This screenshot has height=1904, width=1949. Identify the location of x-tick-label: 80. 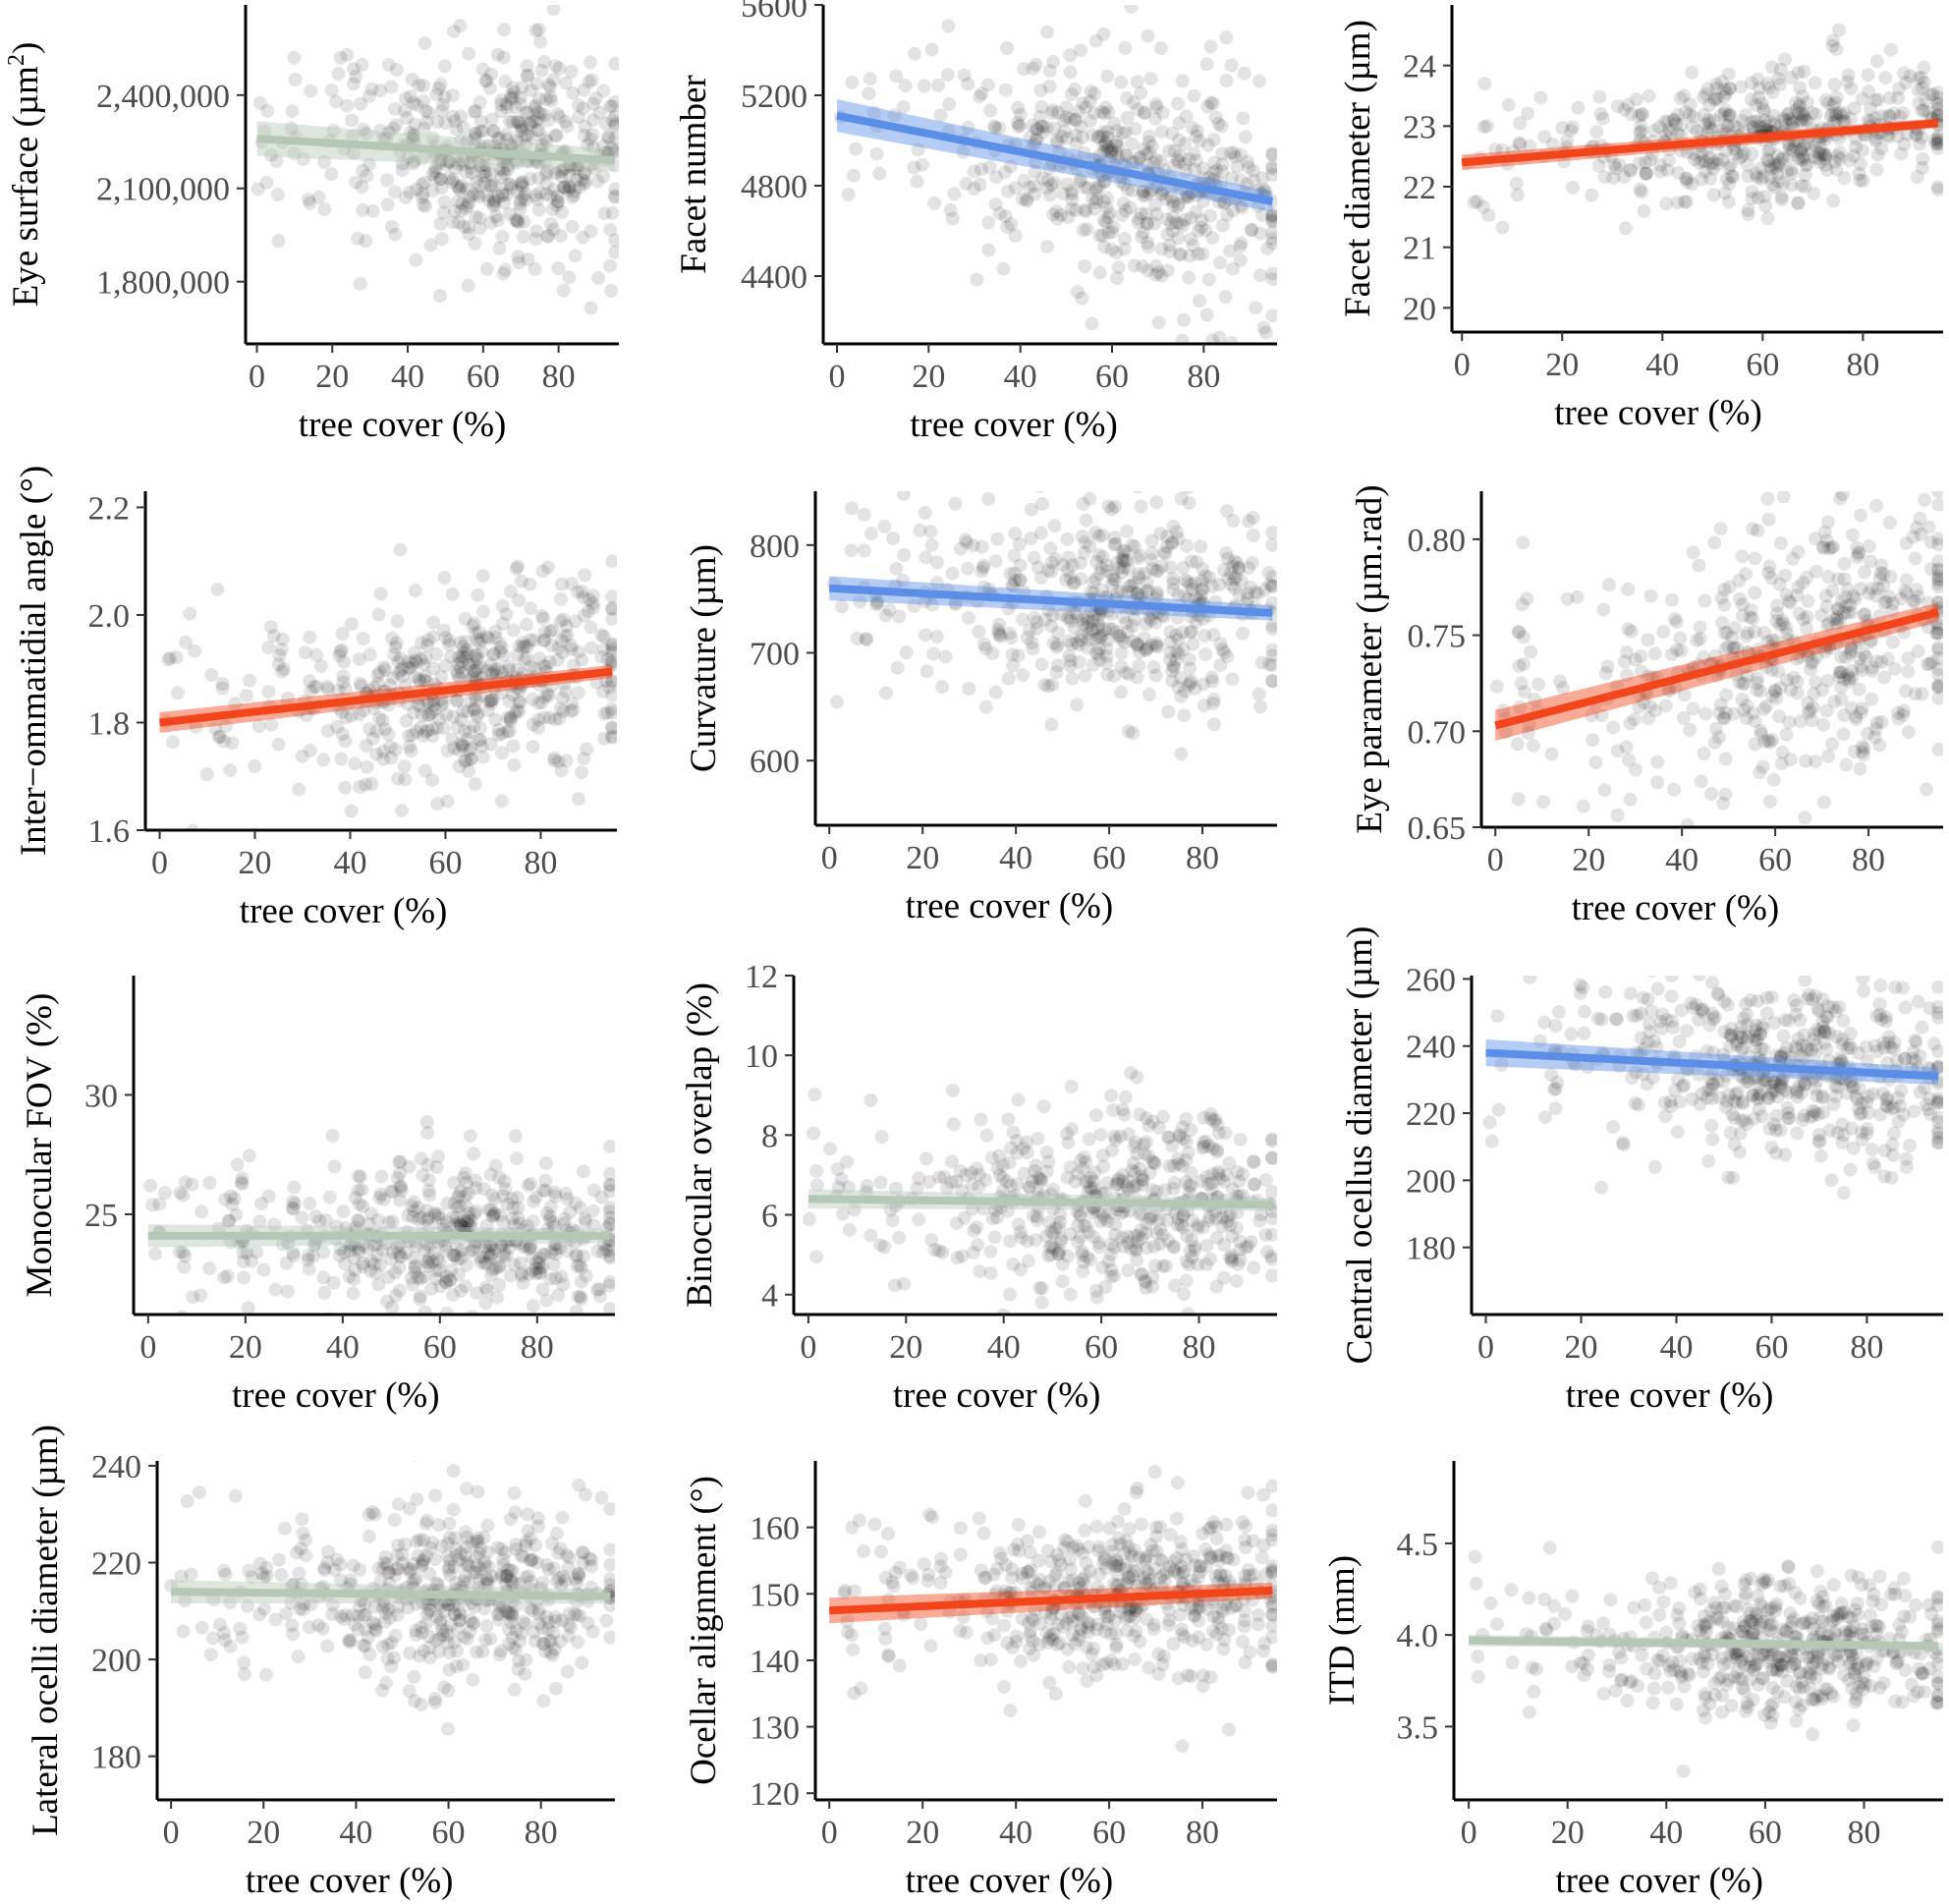
(537, 1347).